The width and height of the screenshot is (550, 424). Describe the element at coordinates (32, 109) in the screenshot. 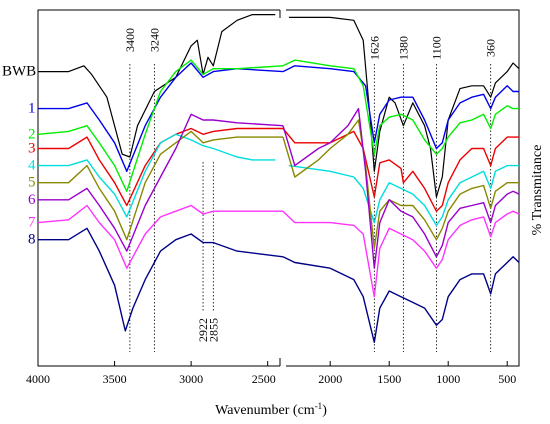

I see `legend-label-1: 1` at that location.